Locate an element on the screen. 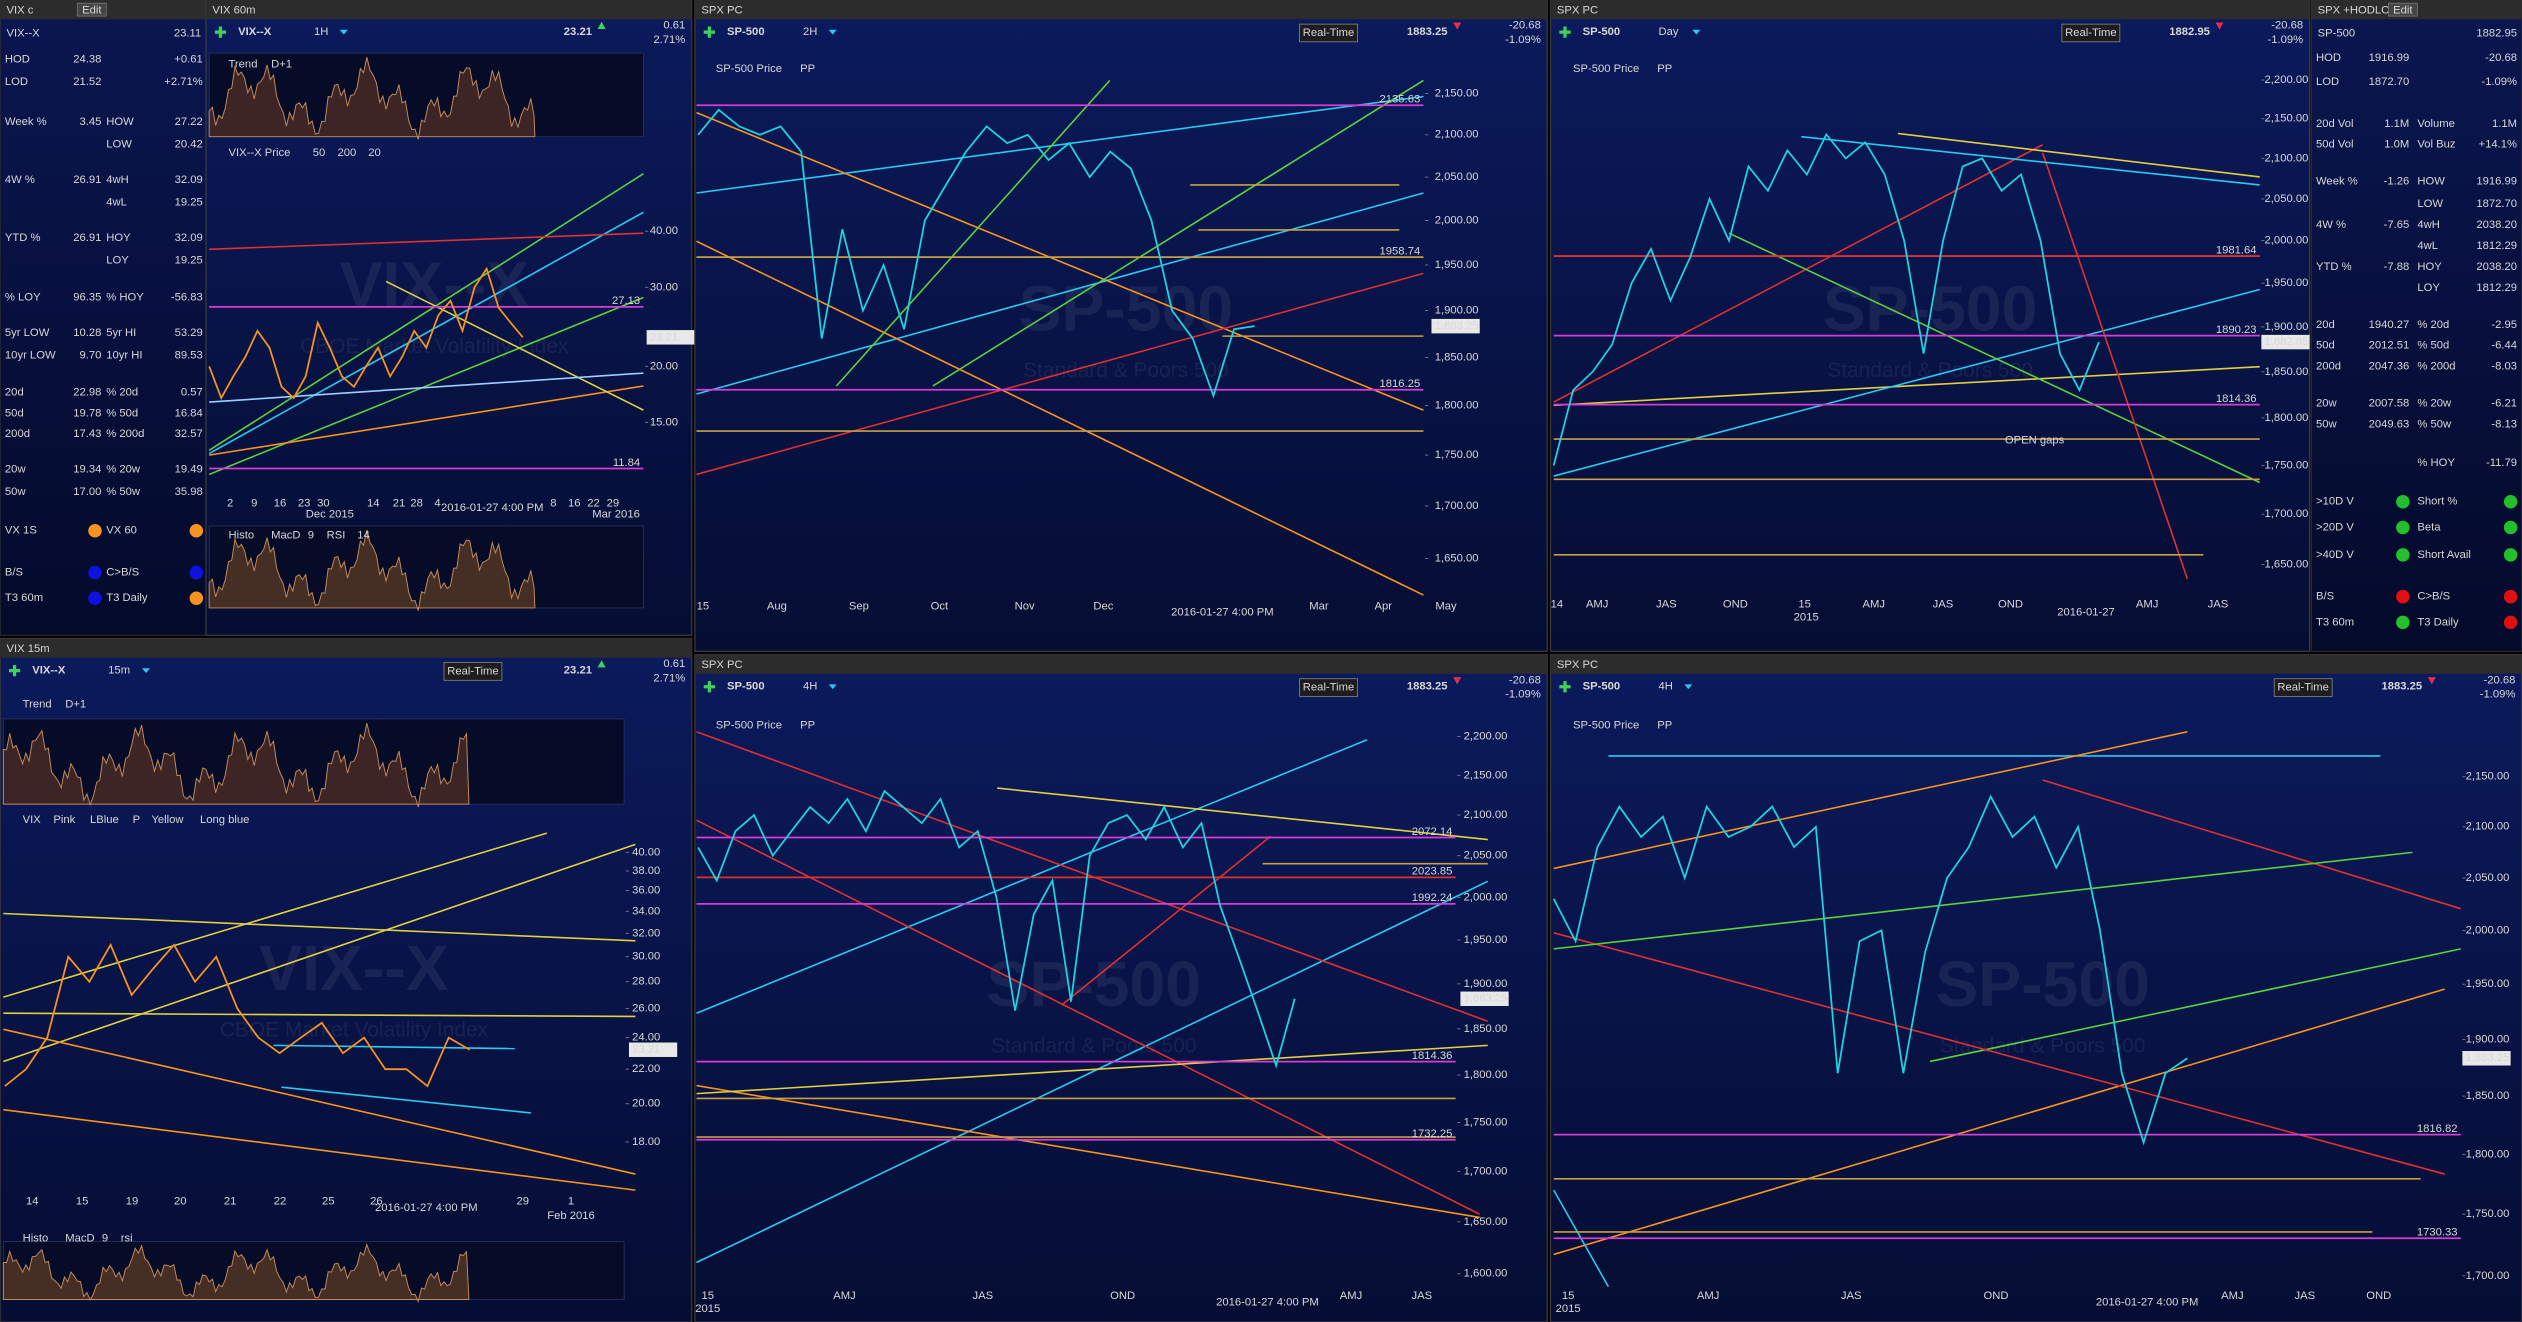  y-tick-label: 28.00 is located at coordinates (646, 982).